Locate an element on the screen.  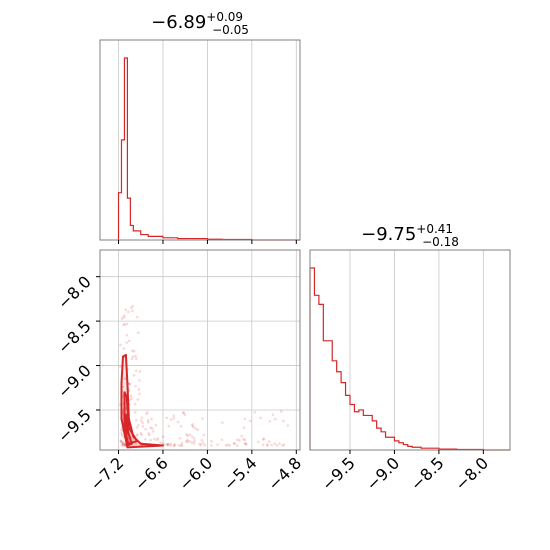
x-tick-label: −4.8 is located at coordinates (284, 473).